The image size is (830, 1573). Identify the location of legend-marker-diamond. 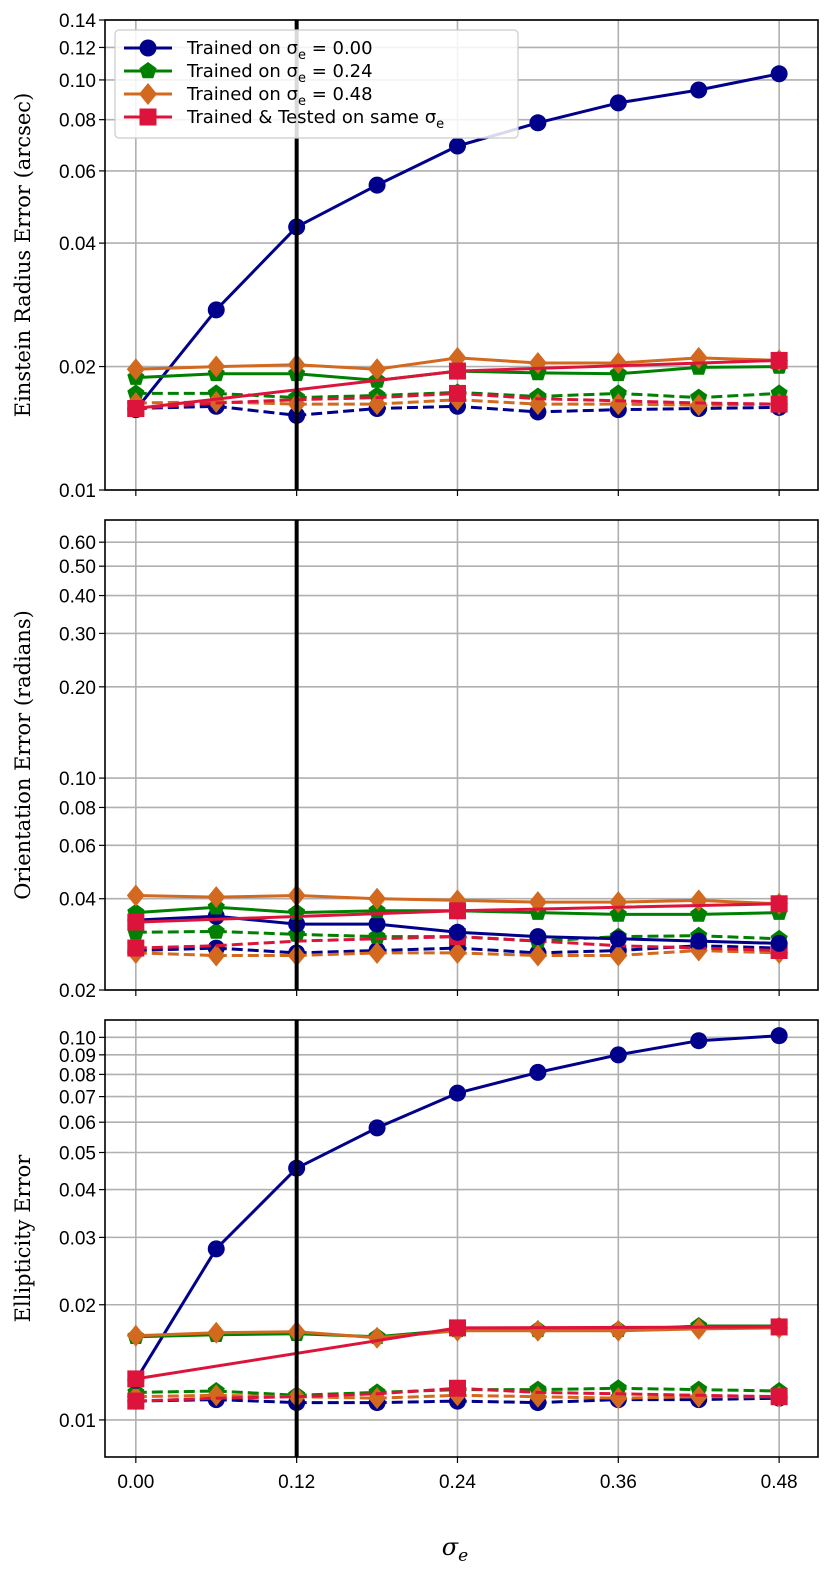
(148, 94).